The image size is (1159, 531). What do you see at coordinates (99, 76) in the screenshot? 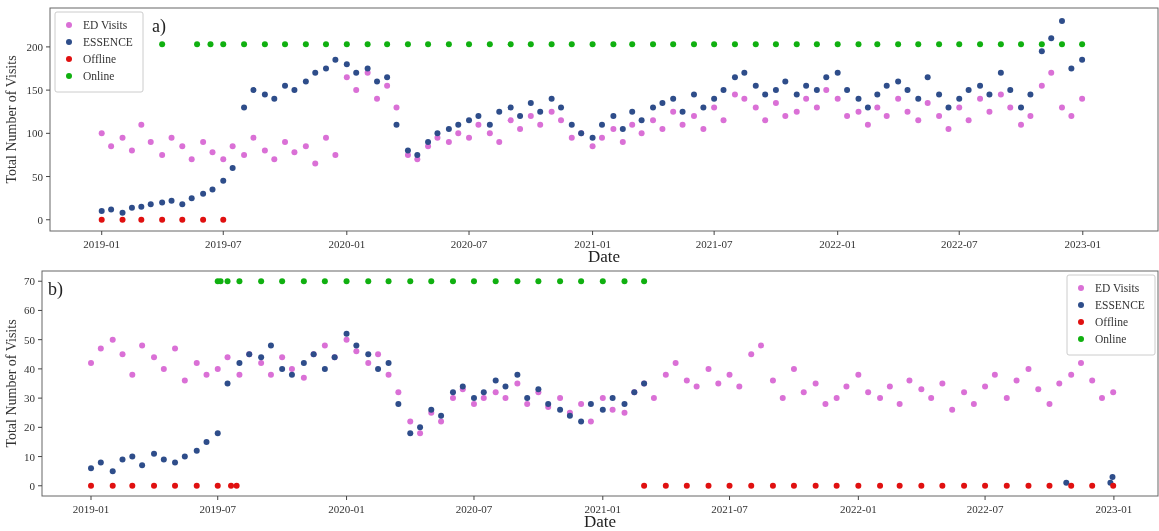
I see `legend-label: Online` at bounding box center [99, 76].